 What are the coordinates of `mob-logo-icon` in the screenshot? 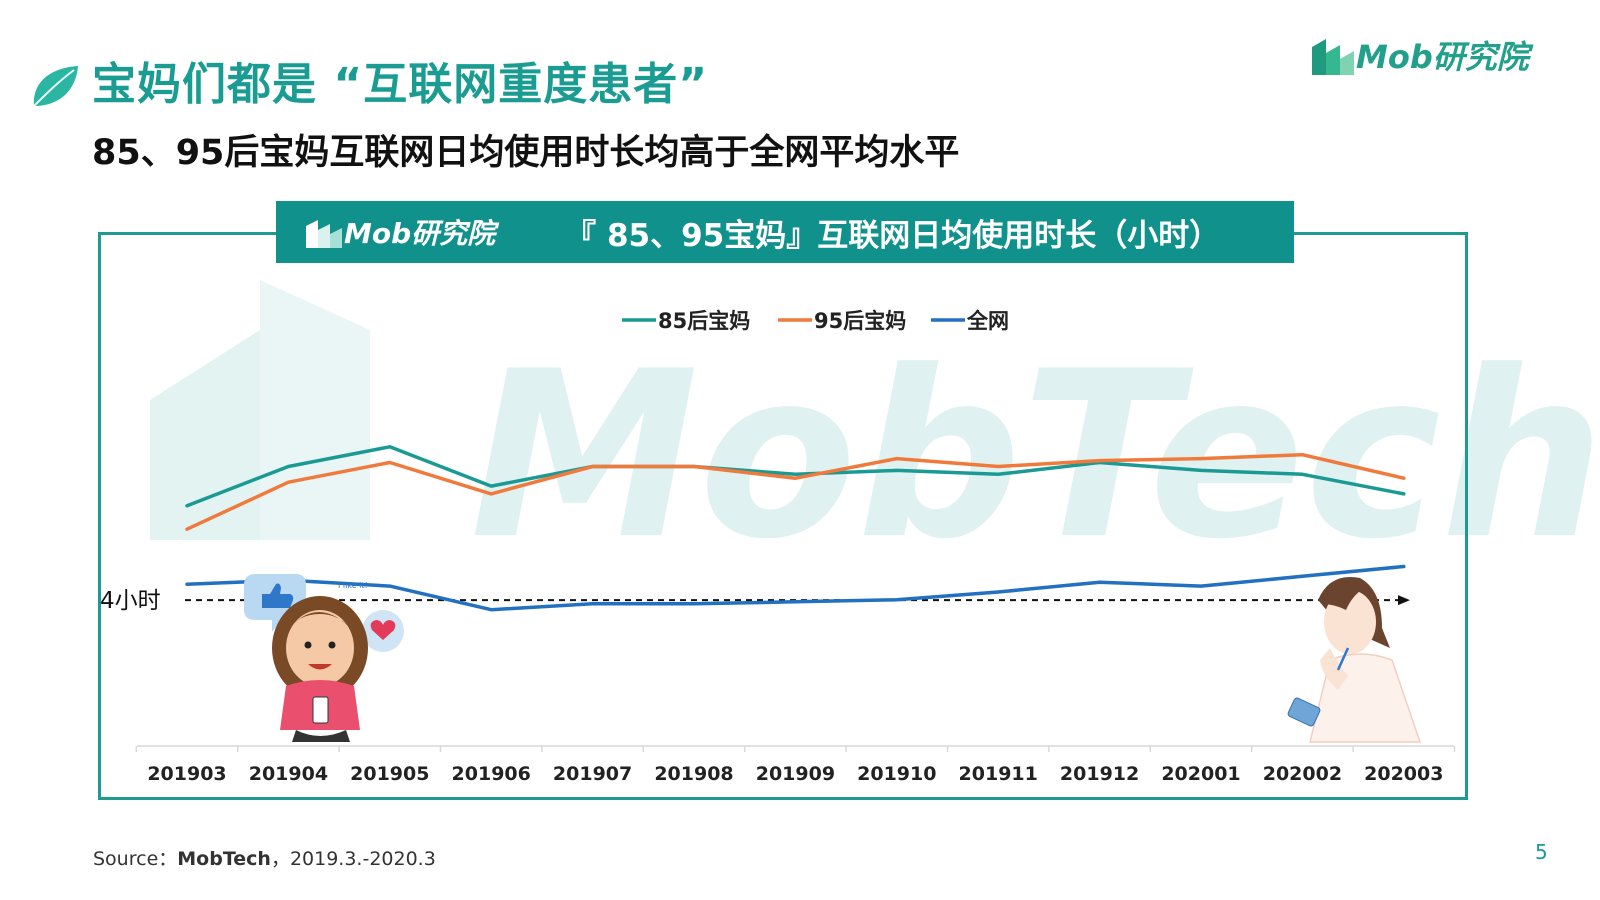 It's located at (1333, 57).